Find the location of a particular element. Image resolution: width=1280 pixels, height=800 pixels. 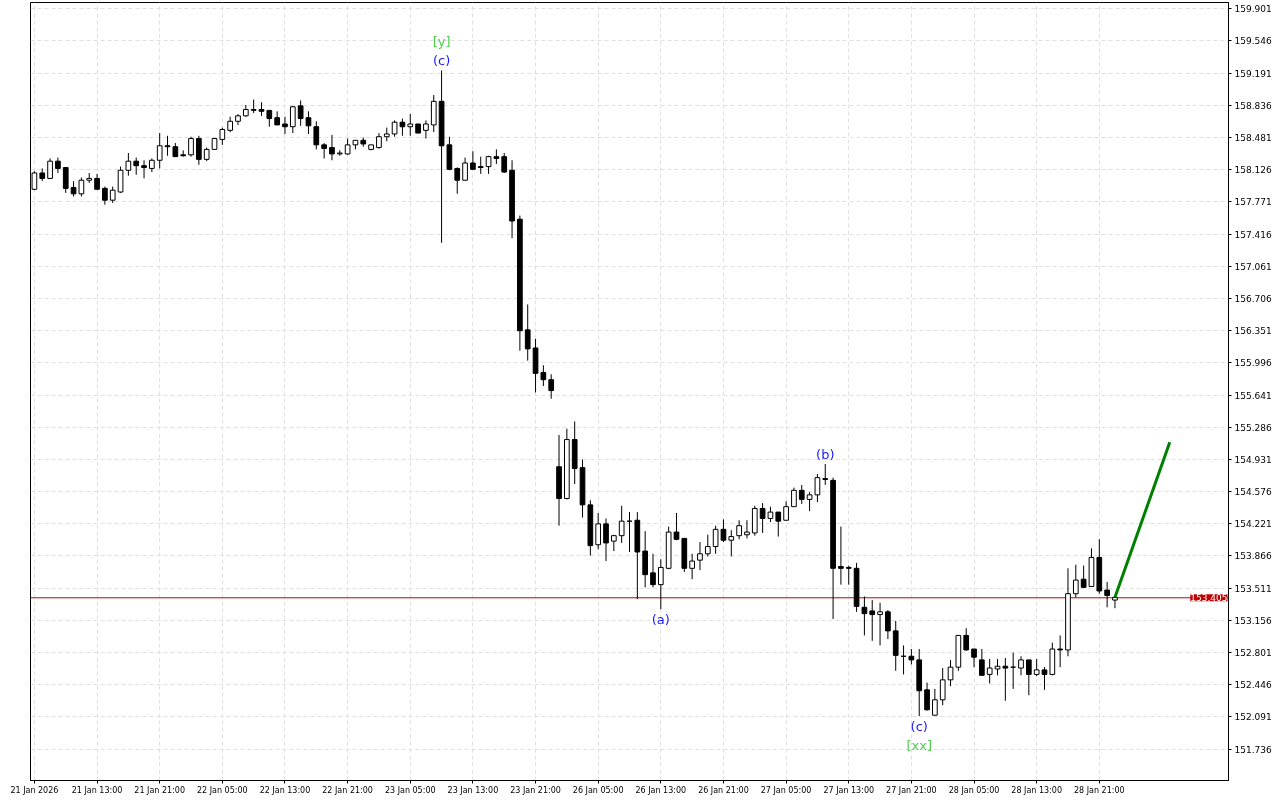

y-tick-label: 159.901 is located at coordinates (1253, 9).